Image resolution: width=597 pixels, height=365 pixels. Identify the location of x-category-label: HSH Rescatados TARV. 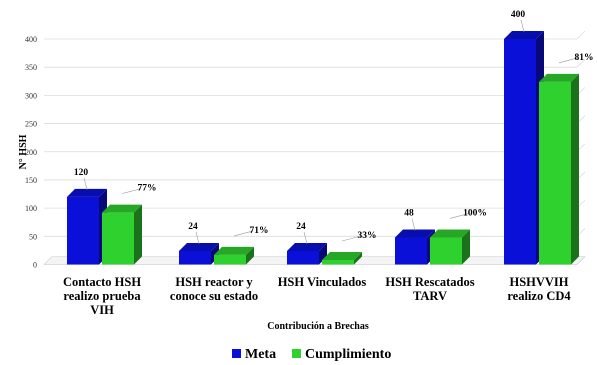
(429, 289).